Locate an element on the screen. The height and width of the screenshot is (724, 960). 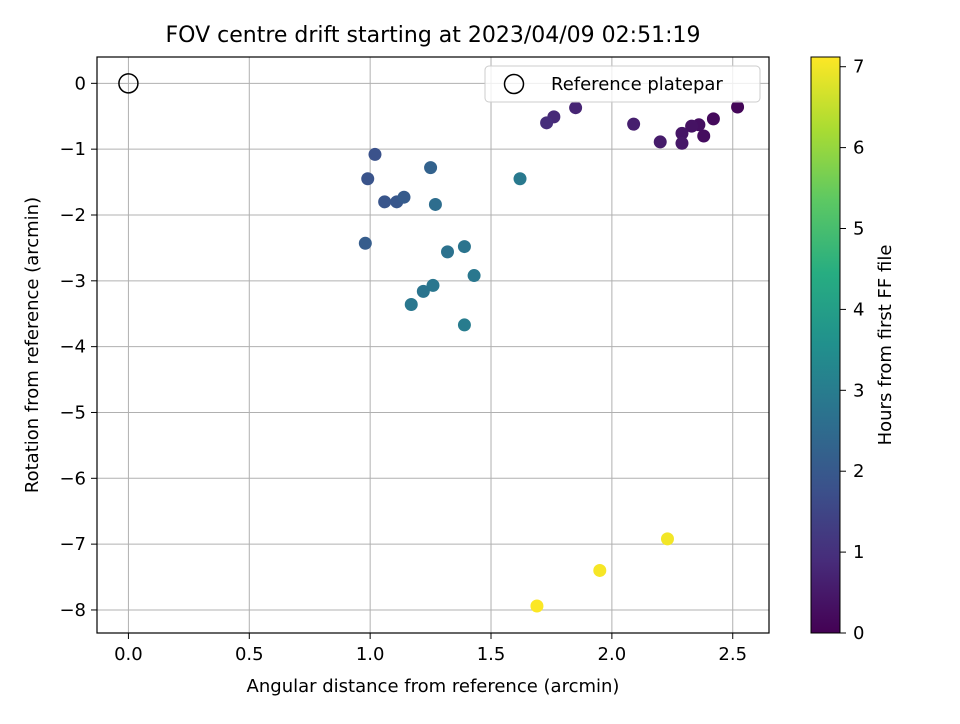
y-tick-label: 0 is located at coordinates (80, 83).